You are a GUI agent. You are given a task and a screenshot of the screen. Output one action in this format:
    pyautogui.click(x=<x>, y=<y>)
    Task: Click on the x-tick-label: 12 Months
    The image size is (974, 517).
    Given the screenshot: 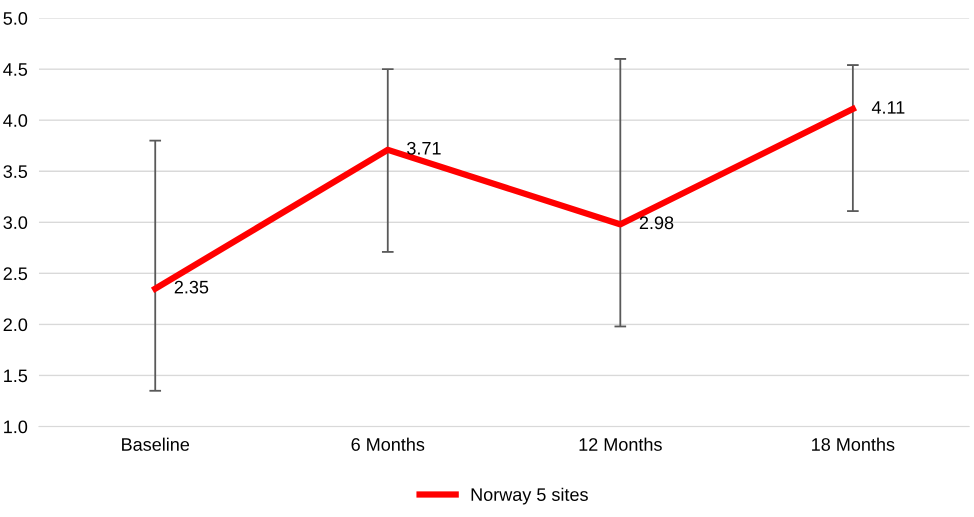 What is the action you would take?
    pyautogui.click(x=621, y=444)
    